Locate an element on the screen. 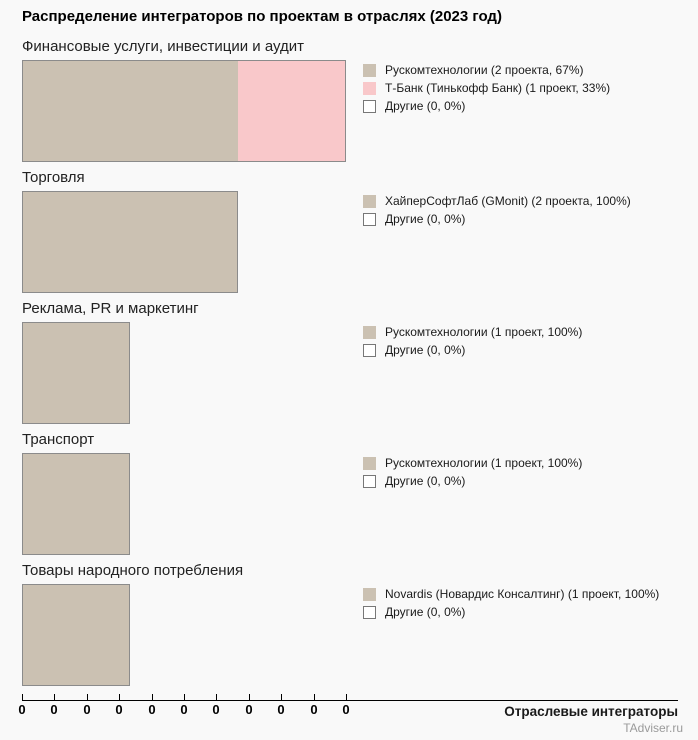 This screenshot has width=698, height=740. x-axis-title: Отраслевые интеграторы is located at coordinates (591, 711).